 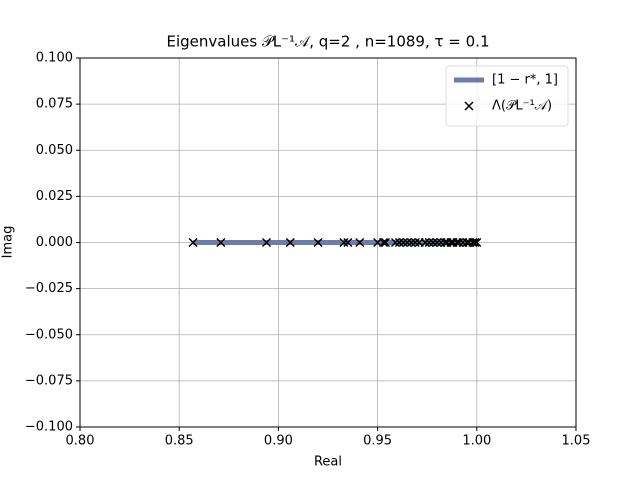 What do you see at coordinates (49, 334) in the screenshot?
I see `y-tick-label: −0.050` at bounding box center [49, 334].